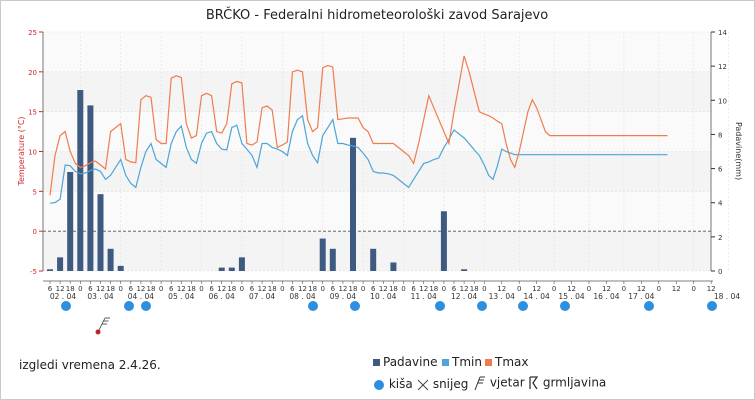 This screenshot has width=755, height=400. What do you see at coordinates (727, 296) in the screenshot?
I see `x-date-label: 18 . 04` at bounding box center [727, 296].